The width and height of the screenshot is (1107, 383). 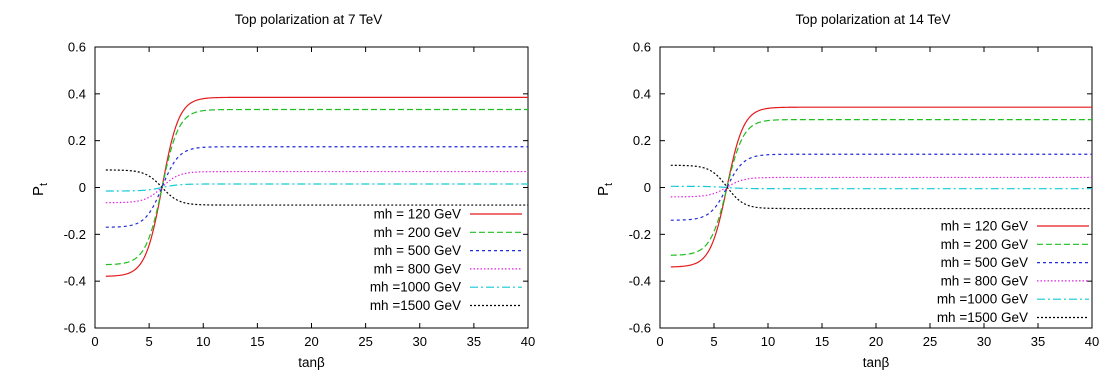 I want to click on chart-title: Top polarization at 7 TeV, so click(x=309, y=19).